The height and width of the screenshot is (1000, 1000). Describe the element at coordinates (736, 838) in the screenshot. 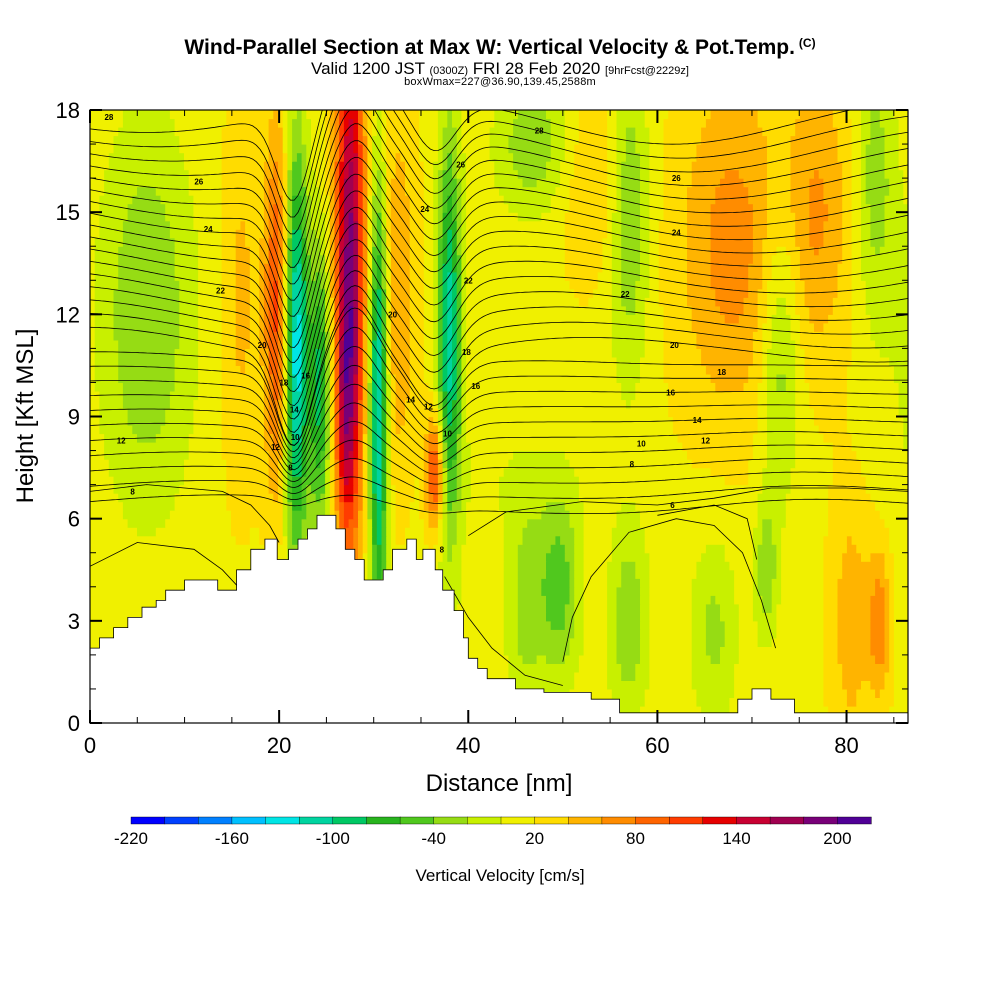

I see `colorbar-tick-label: 140` at that location.